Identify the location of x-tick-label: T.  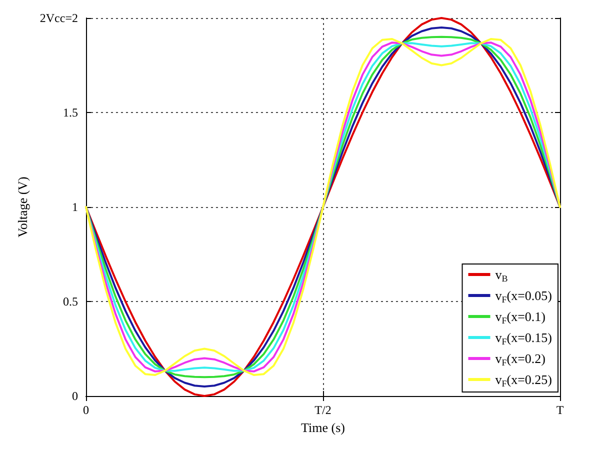
(560, 410).